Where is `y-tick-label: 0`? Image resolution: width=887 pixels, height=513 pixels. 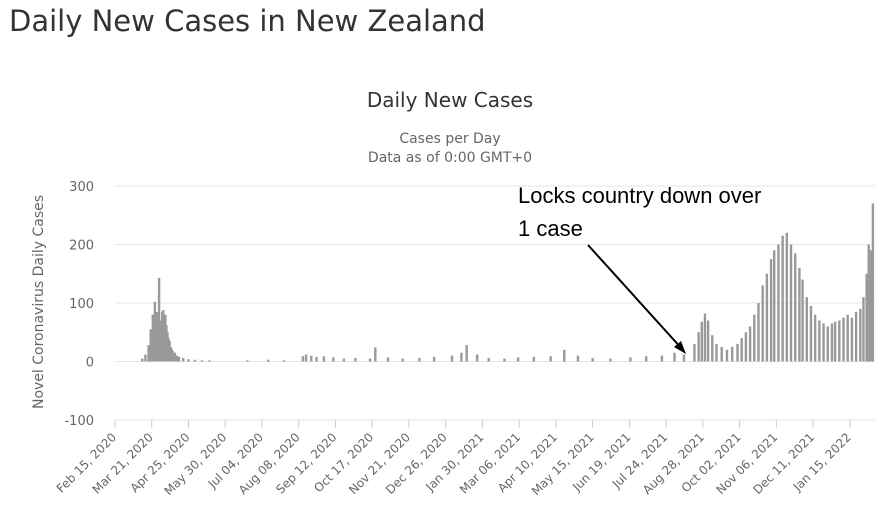 y-tick-label: 0 is located at coordinates (90, 363).